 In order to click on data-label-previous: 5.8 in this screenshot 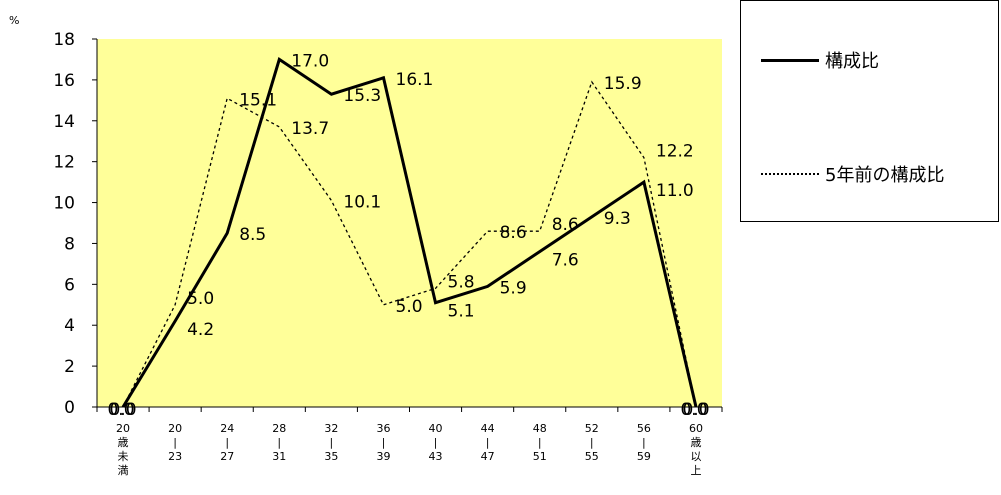, I will do `click(461, 282)`.